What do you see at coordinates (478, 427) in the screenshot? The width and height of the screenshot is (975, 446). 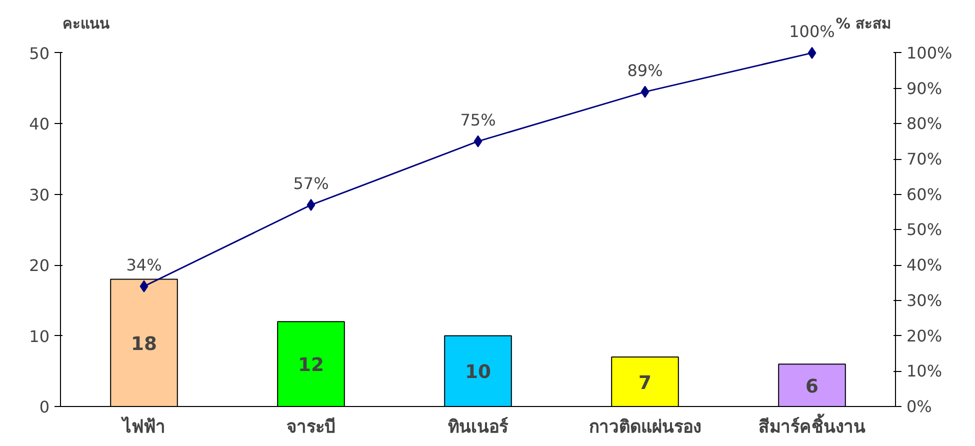 I see `x-tick-label: ทินเนอร์` at bounding box center [478, 427].